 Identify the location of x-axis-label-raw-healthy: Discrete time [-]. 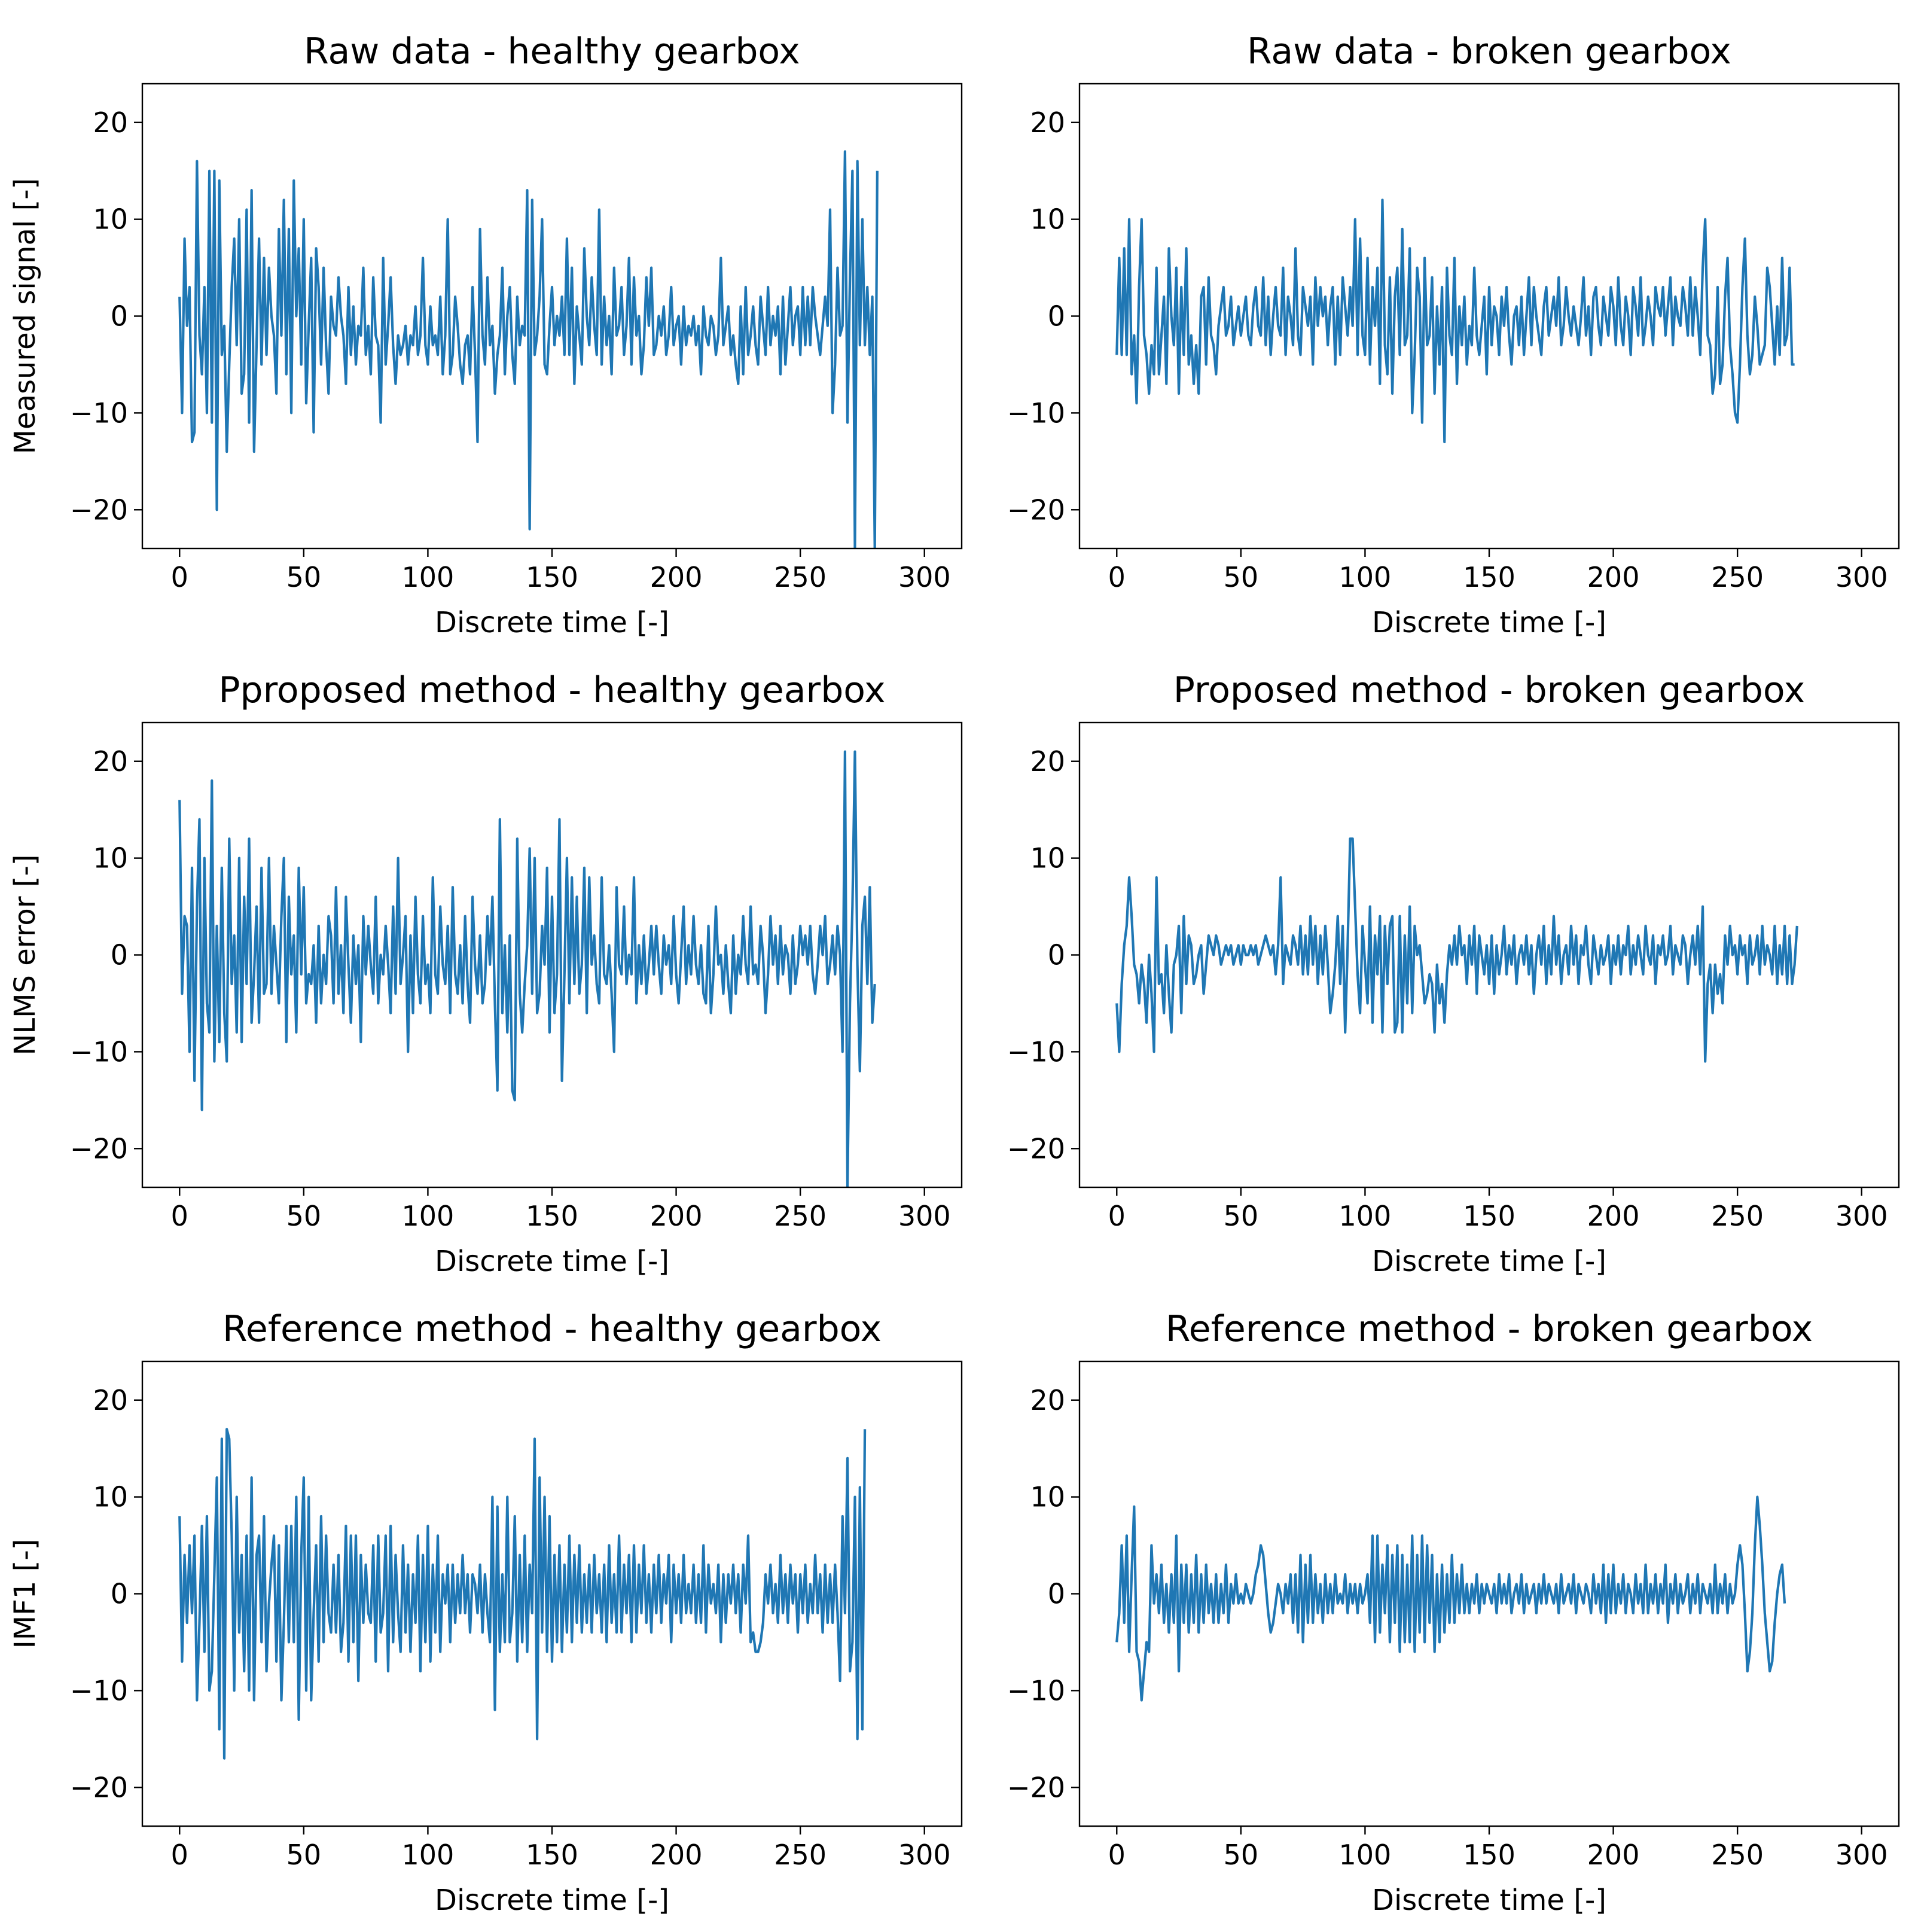
(552, 622).